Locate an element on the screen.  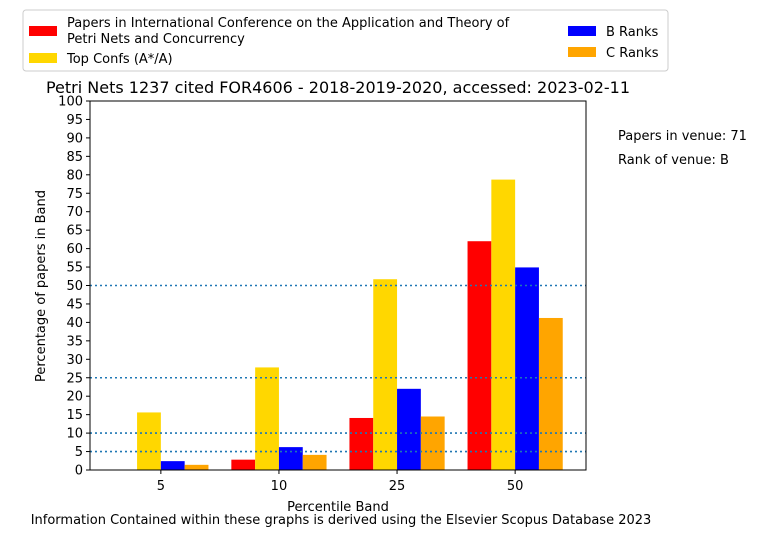
y-tick-label-70: 70 is located at coordinates (74, 212).